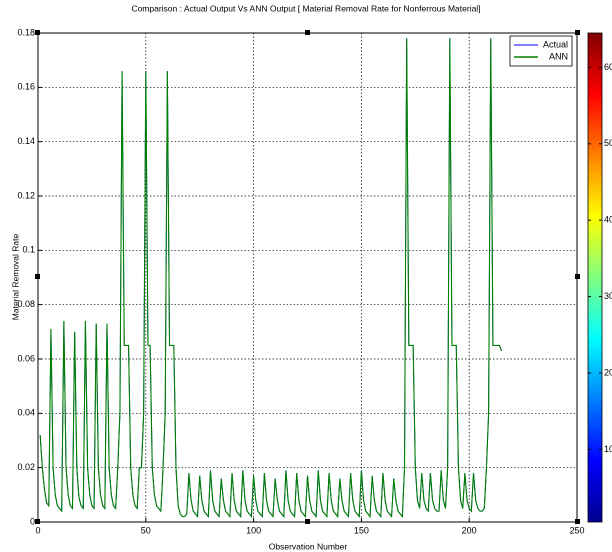 This screenshot has height=552, width=612. Describe the element at coordinates (576, 530) in the screenshot. I see `x-tick-label: 250` at that location.